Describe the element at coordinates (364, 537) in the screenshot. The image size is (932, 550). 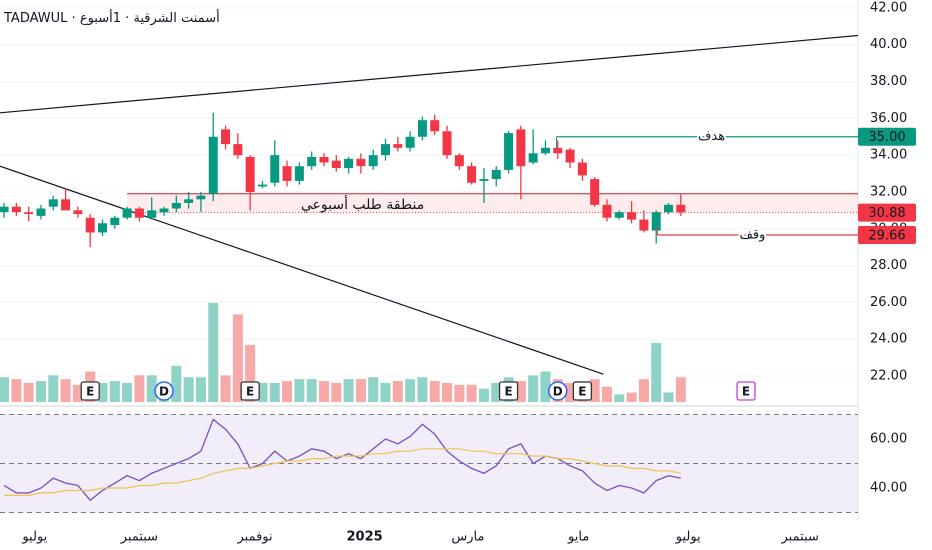
I see `x-tick-label: 2025` at that location.